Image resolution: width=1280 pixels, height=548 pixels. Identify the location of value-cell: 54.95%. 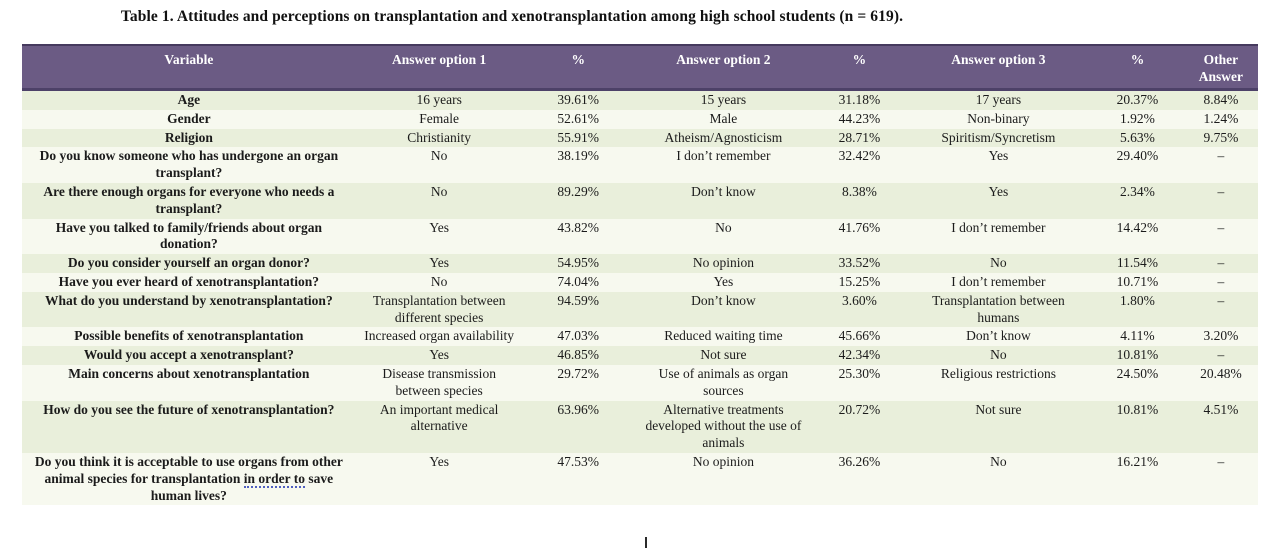
(578, 263).